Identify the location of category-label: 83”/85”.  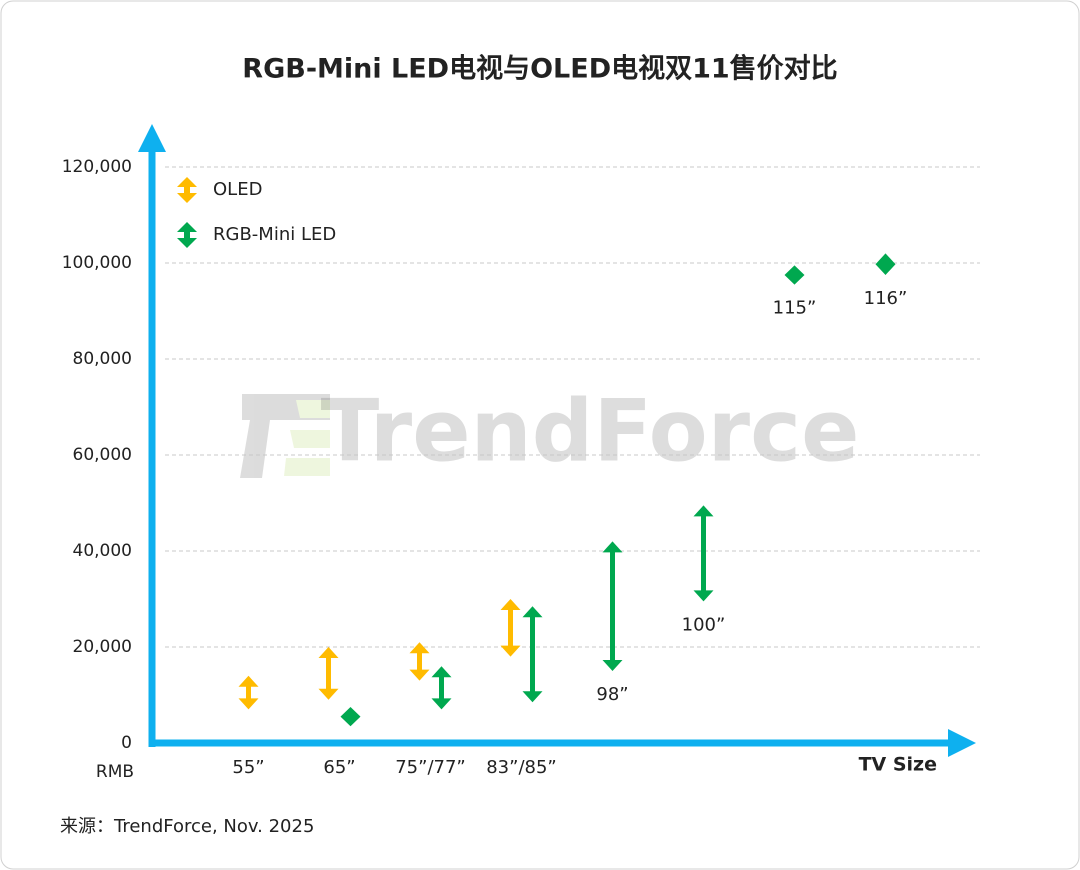
(521, 767).